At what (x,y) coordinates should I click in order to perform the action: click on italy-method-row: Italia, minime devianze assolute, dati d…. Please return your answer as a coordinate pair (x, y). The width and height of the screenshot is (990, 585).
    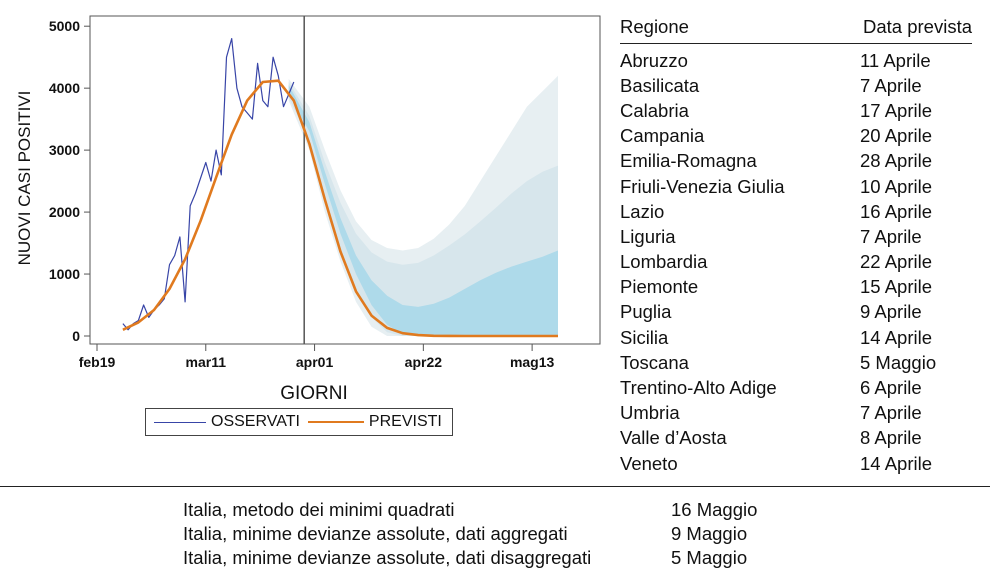
    Looking at the image, I should click on (470, 558).